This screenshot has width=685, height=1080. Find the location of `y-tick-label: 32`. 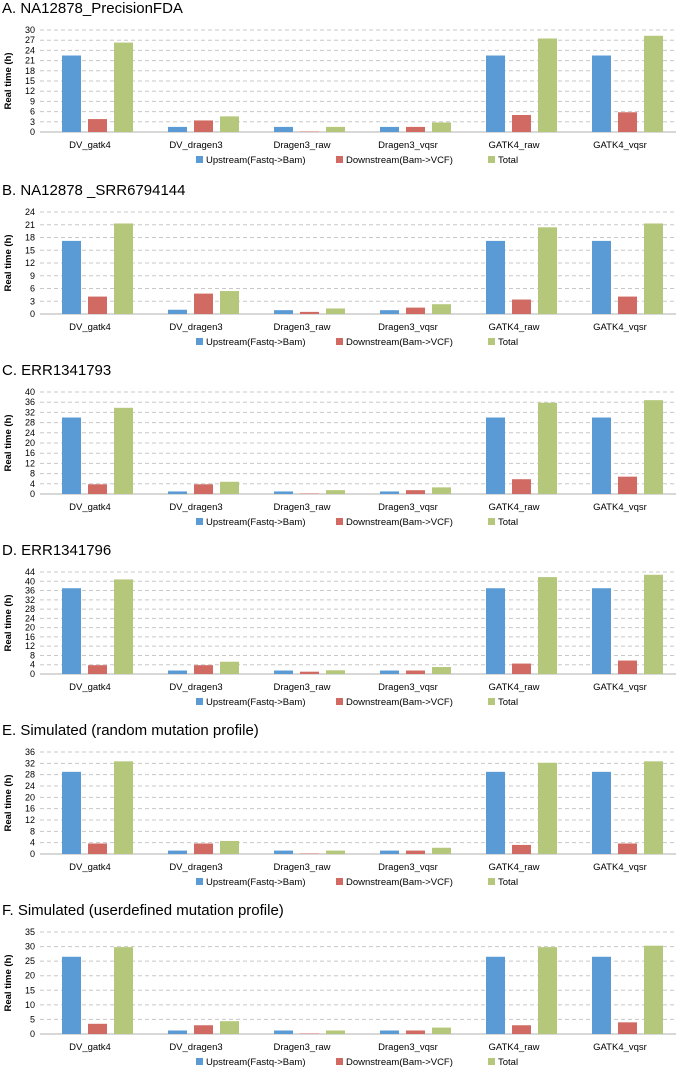

y-tick-label: 32 is located at coordinates (30, 600).